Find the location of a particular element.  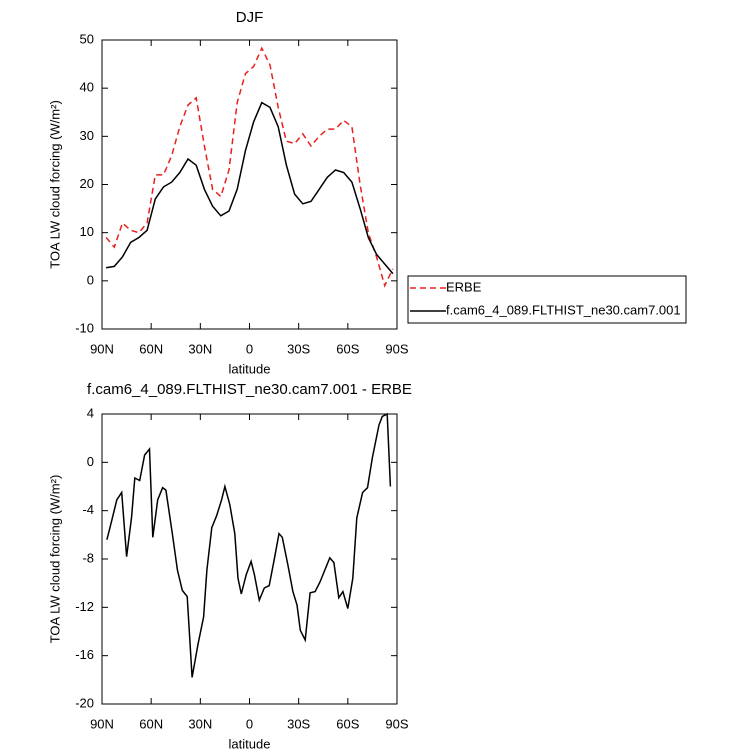

chart-title: DJF is located at coordinates (250, 17).